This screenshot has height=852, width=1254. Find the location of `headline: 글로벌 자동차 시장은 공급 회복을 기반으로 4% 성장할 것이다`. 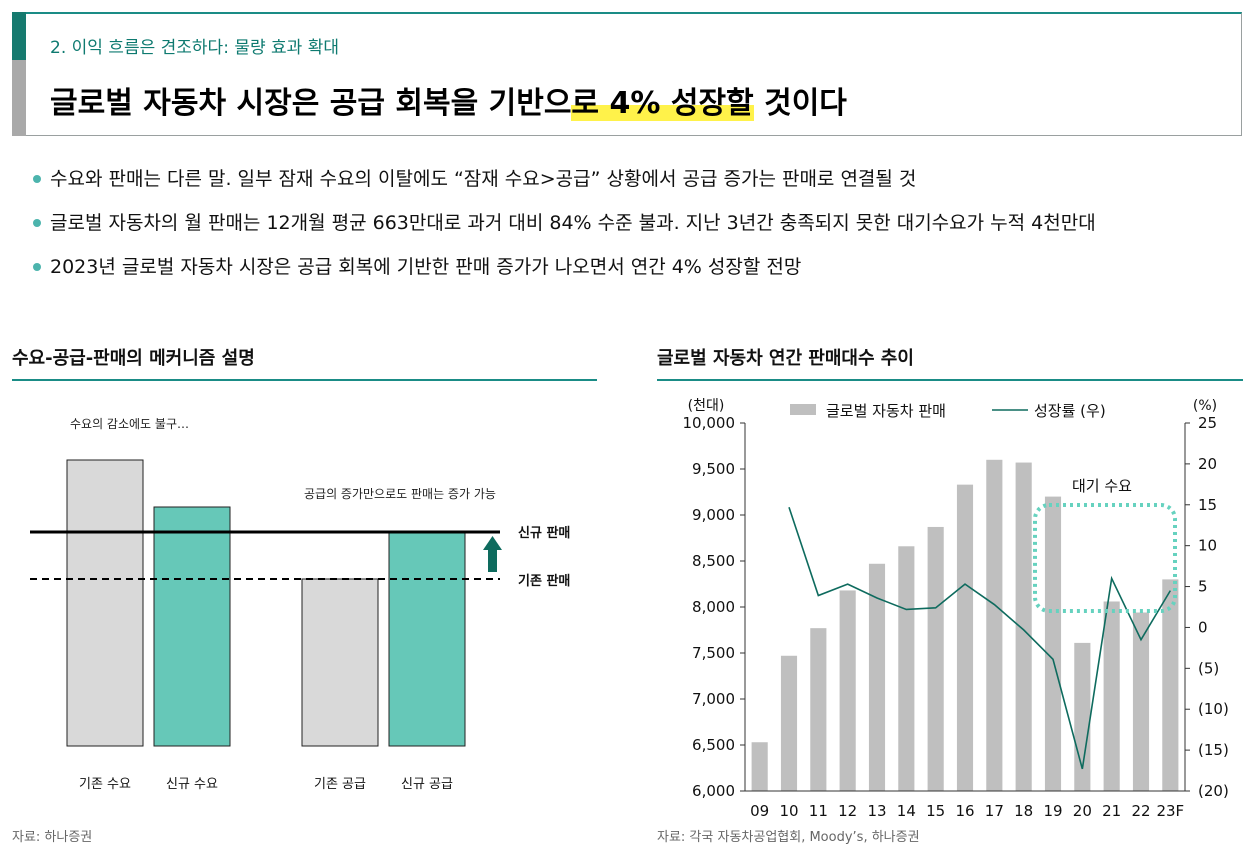

headline: 글로벌 자동차 시장은 공급 회복을 기반으로 4% 성장할 것이다 is located at coordinates (448, 100).